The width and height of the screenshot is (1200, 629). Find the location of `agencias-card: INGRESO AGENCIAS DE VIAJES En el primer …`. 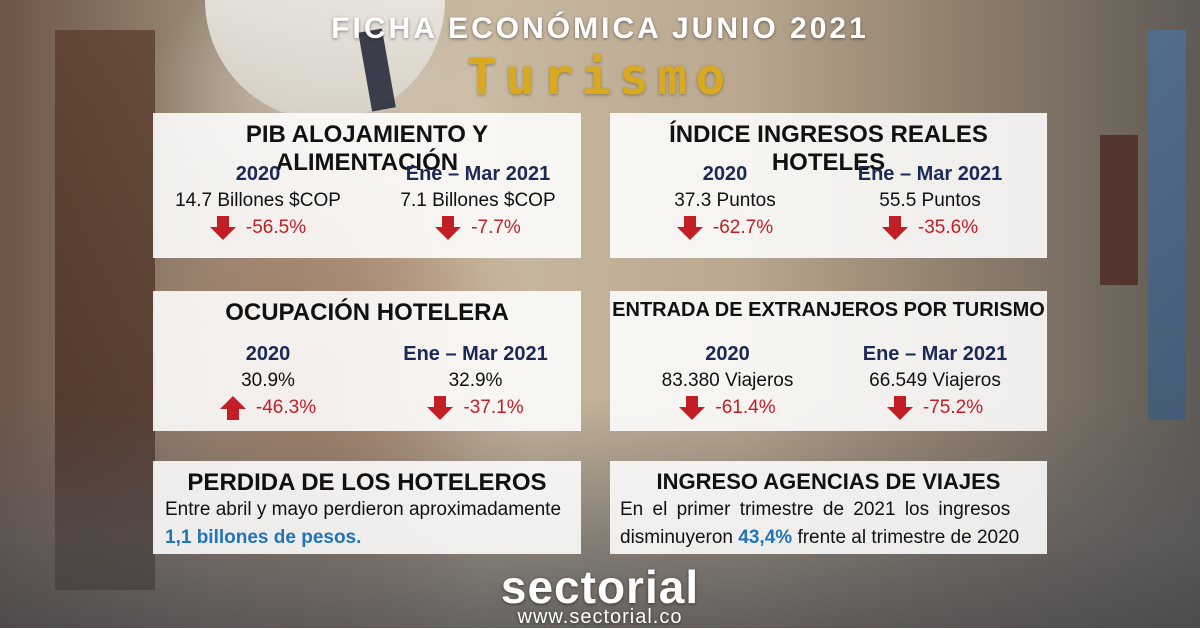

agencias-card: INGRESO AGENCIAS DE VIAJES En el primer … is located at coordinates (828, 507).